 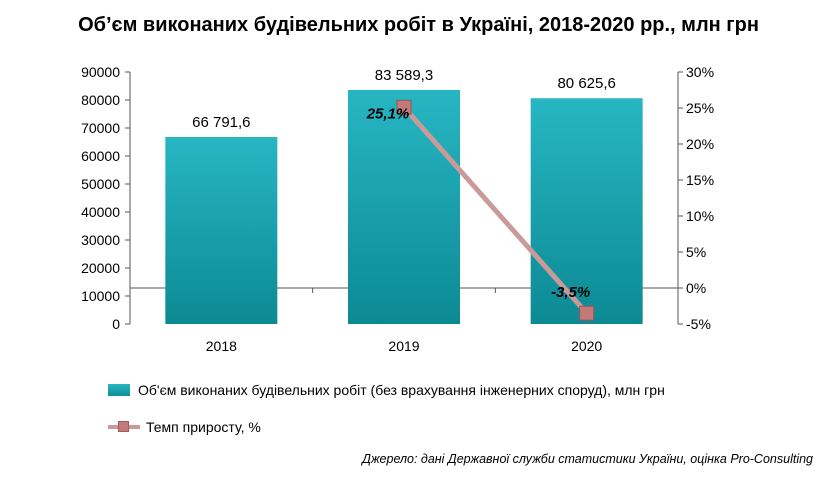 What do you see at coordinates (495, 210) in the screenshot?
I see `line-series-path` at bounding box center [495, 210].